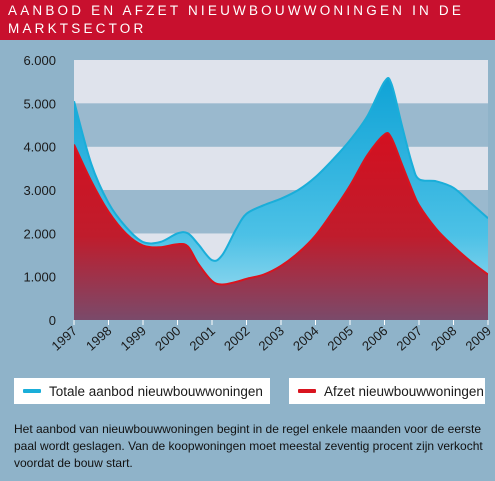  Describe the element at coordinates (133, 338) in the screenshot. I see `x-tick-label: 1999` at that location.